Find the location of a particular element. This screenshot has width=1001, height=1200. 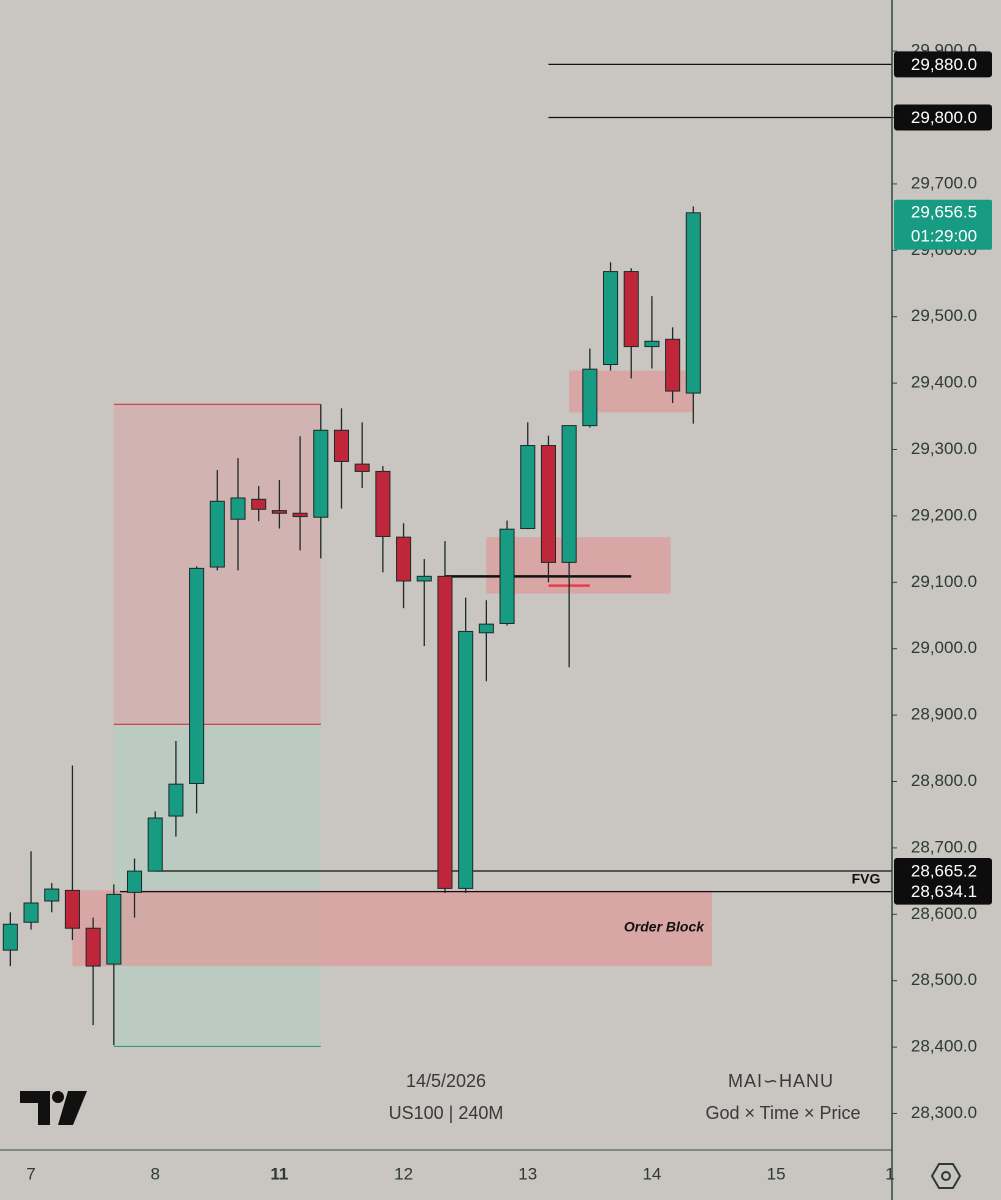

x-tick-label: 13 is located at coordinates (527, 1173).